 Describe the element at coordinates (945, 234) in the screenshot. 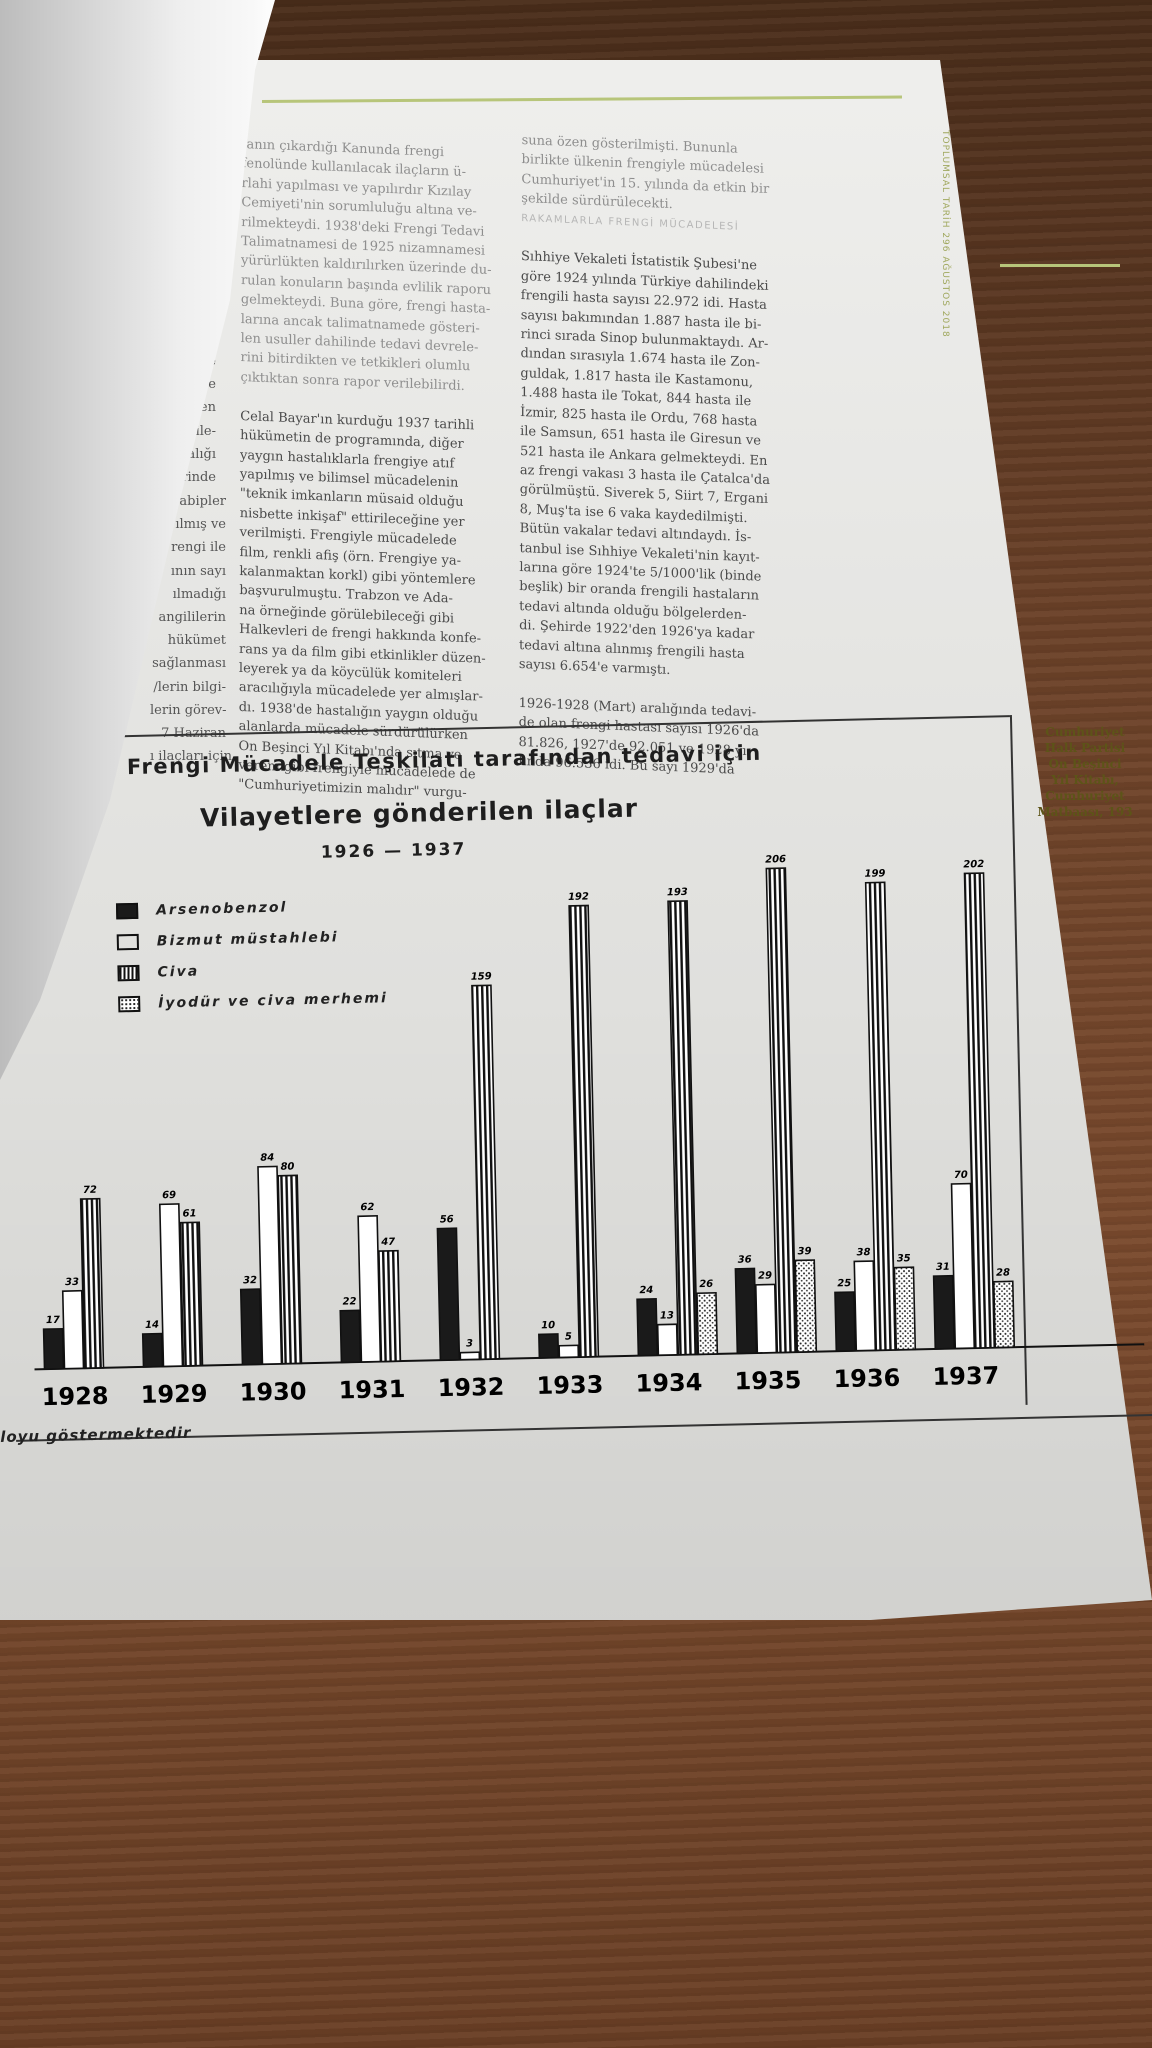

I see `running-head: TOPLUMSAL TARİH 296 AĞUSTOS 2018` at that location.